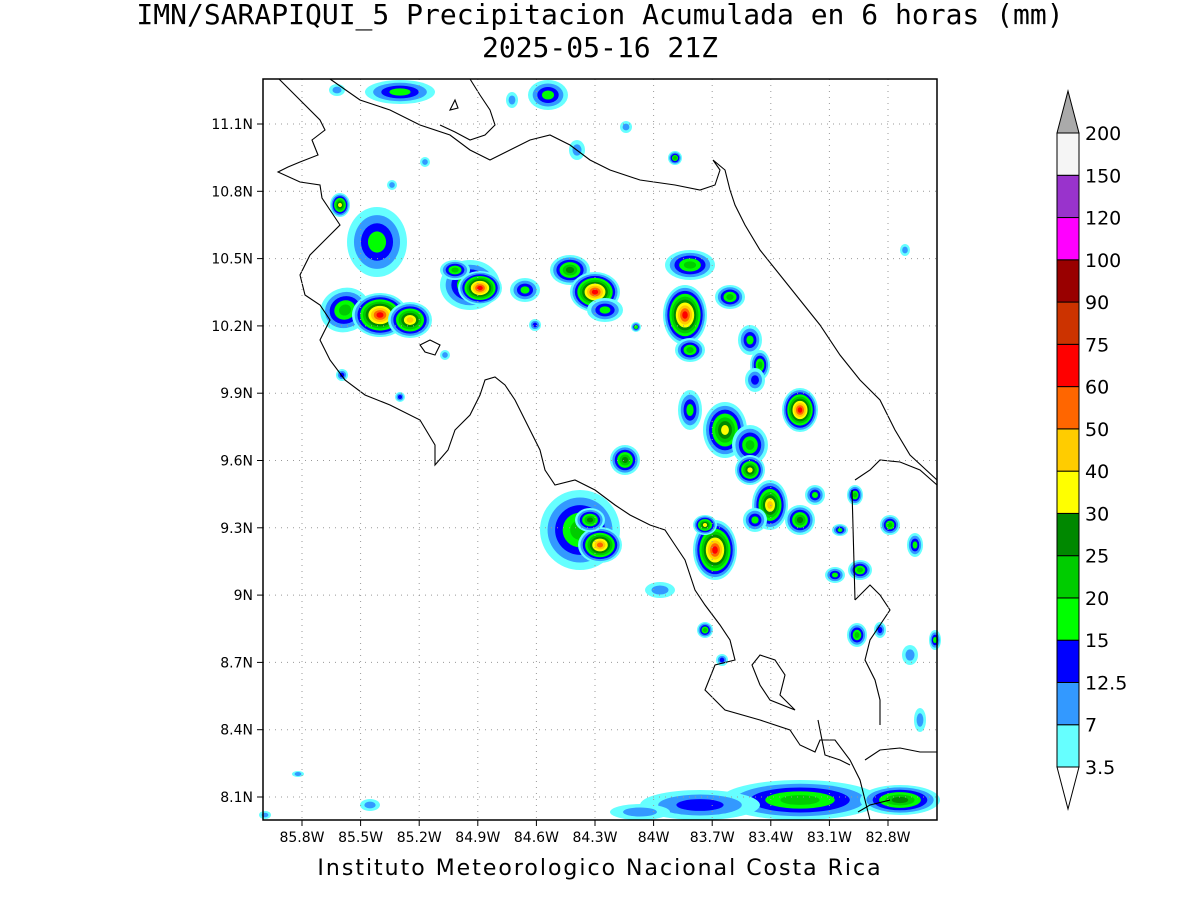  What do you see at coordinates (1097, 599) in the screenshot?
I see `legend-label: 20` at bounding box center [1097, 599].